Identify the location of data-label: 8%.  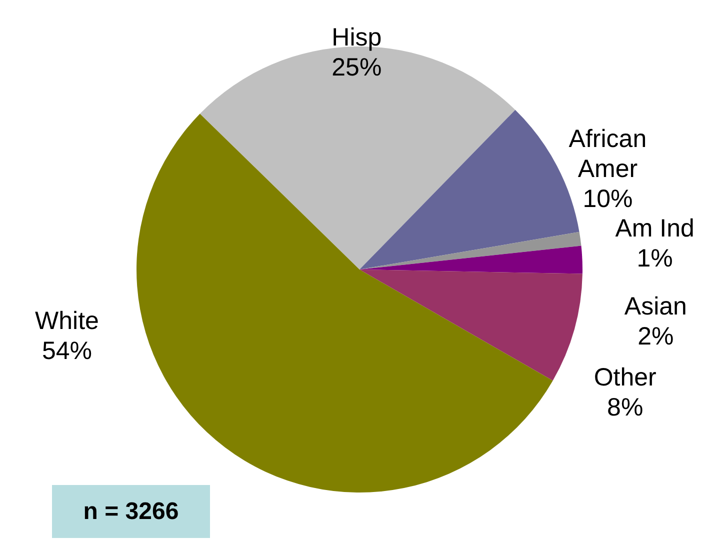
(625, 407).